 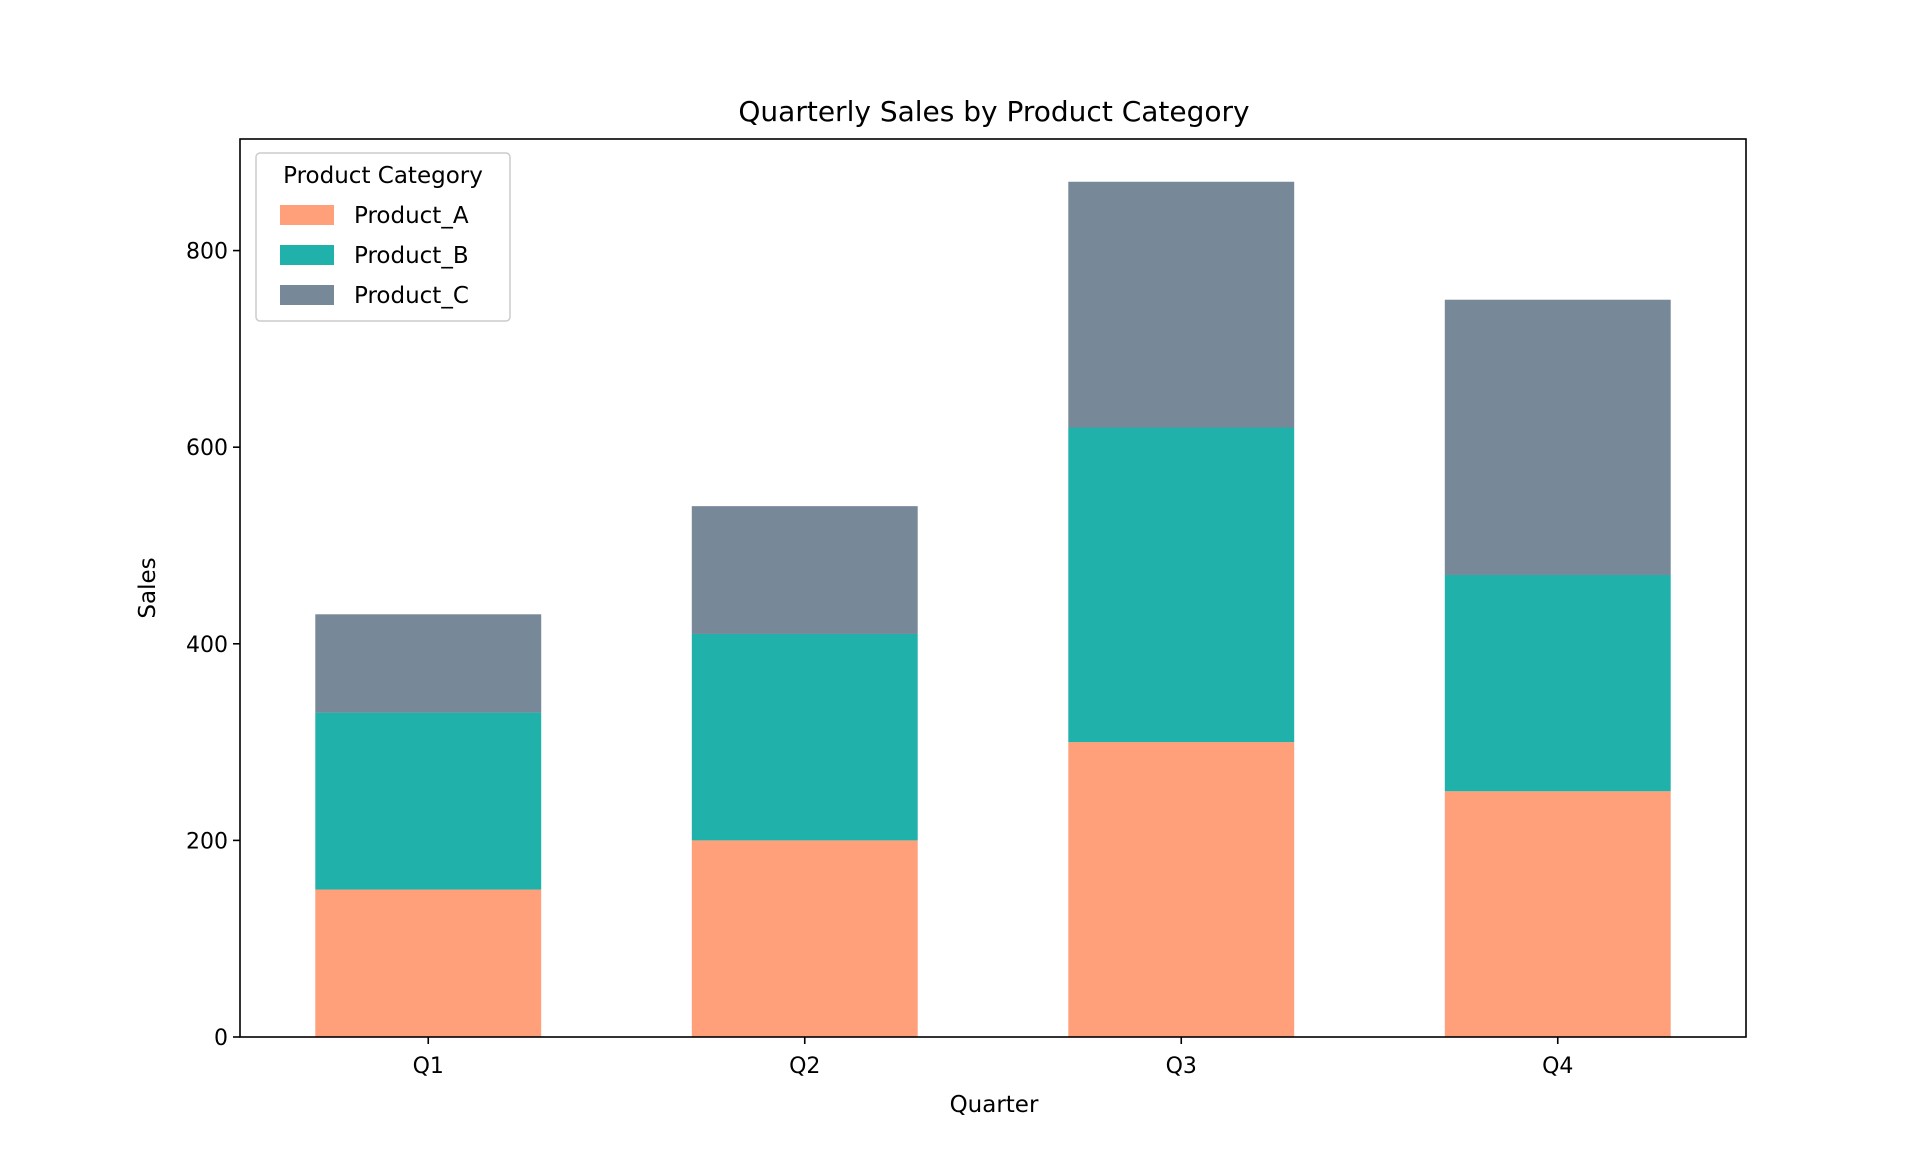 I want to click on bar-product-b-q1, so click(x=428, y=801).